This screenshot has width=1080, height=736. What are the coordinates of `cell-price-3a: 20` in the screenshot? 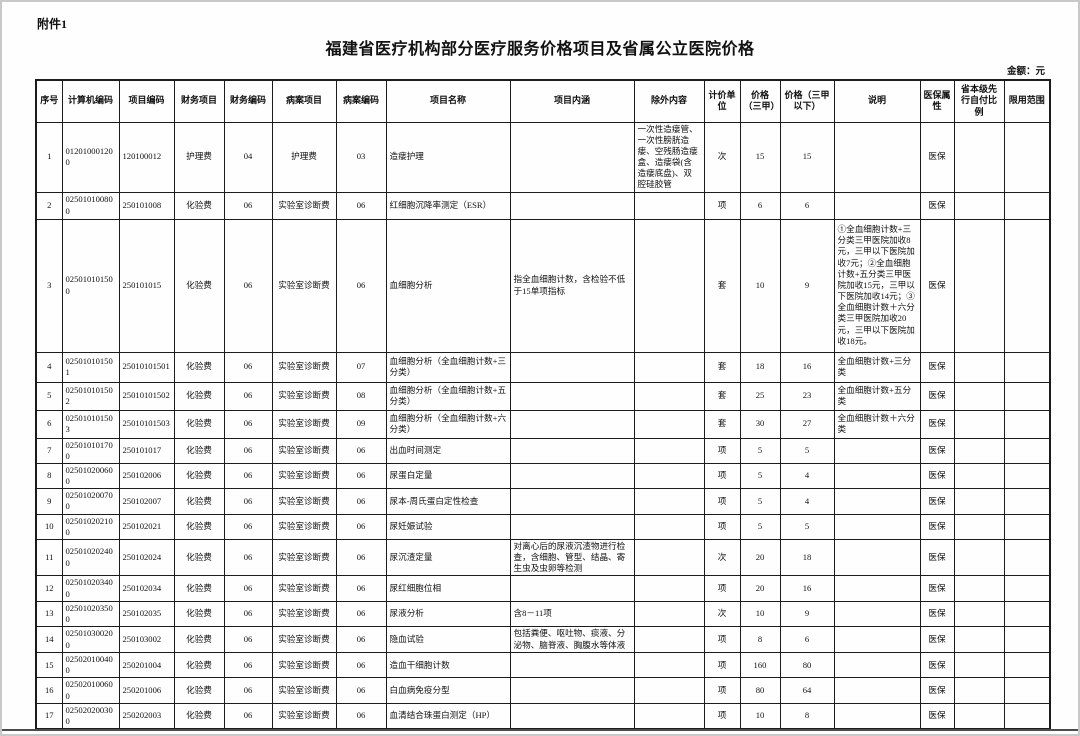 It's located at (760, 588).